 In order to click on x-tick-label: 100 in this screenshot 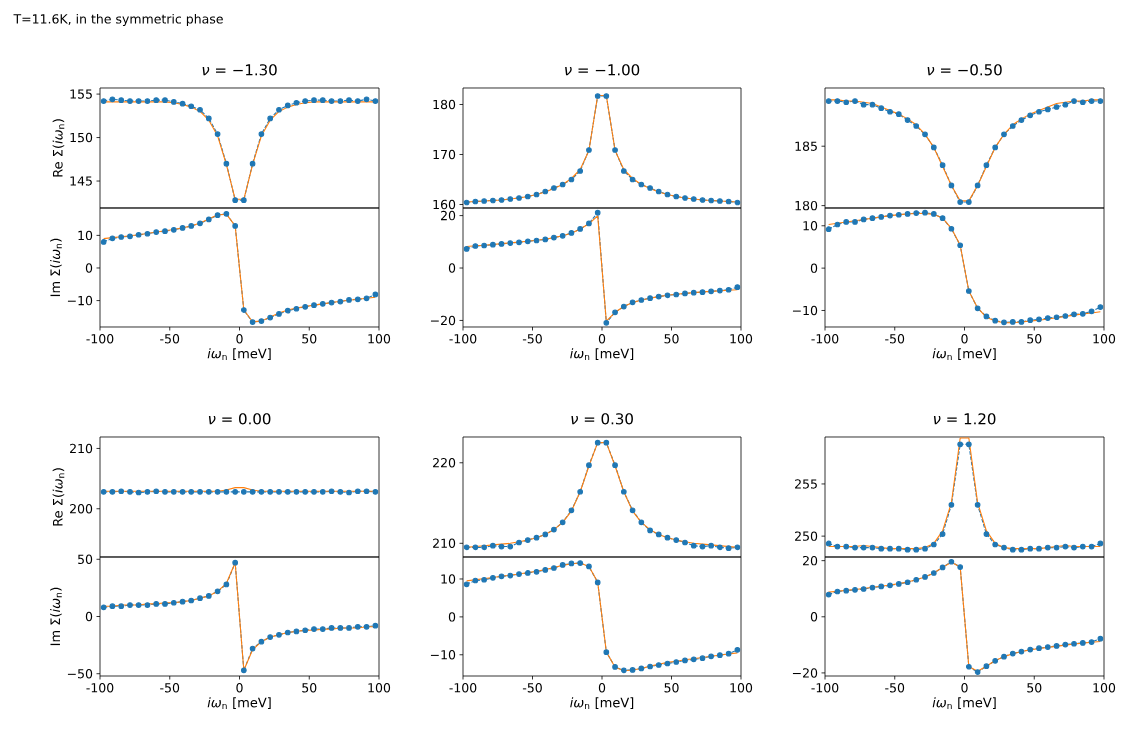, I will do `click(1104, 339)`.